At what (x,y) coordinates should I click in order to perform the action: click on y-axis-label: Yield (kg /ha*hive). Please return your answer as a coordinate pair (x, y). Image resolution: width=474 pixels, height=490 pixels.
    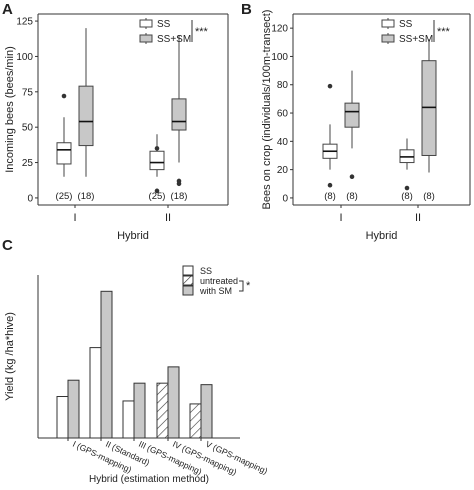
    Looking at the image, I should click on (10, 356).